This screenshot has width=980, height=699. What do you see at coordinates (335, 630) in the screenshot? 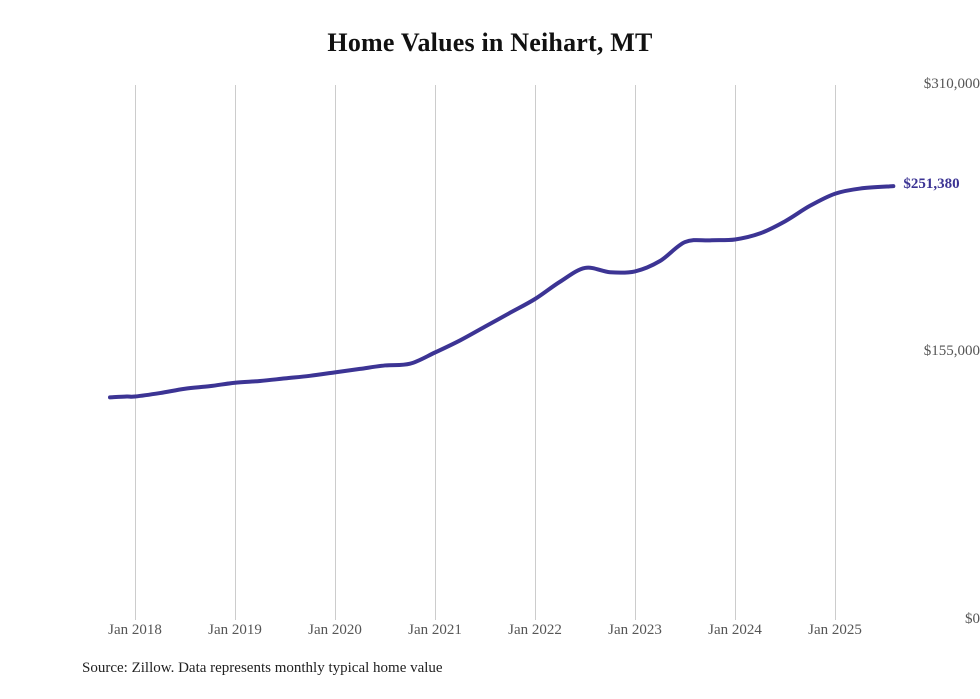
I see `x-axis-tick-jan-2020: Jan 2020` at bounding box center [335, 630].